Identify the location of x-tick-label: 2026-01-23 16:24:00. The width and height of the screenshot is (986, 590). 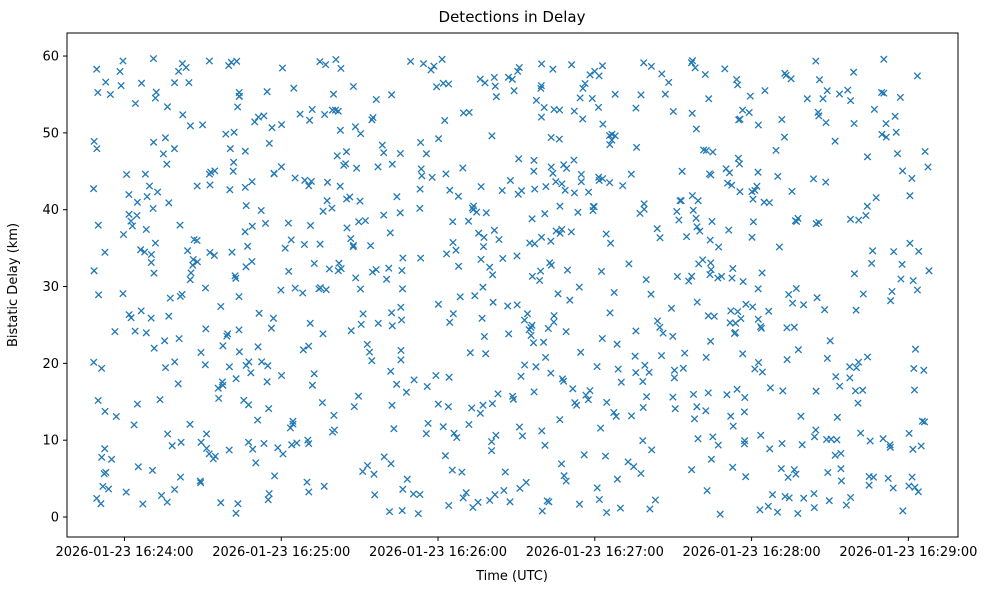
(124, 552).